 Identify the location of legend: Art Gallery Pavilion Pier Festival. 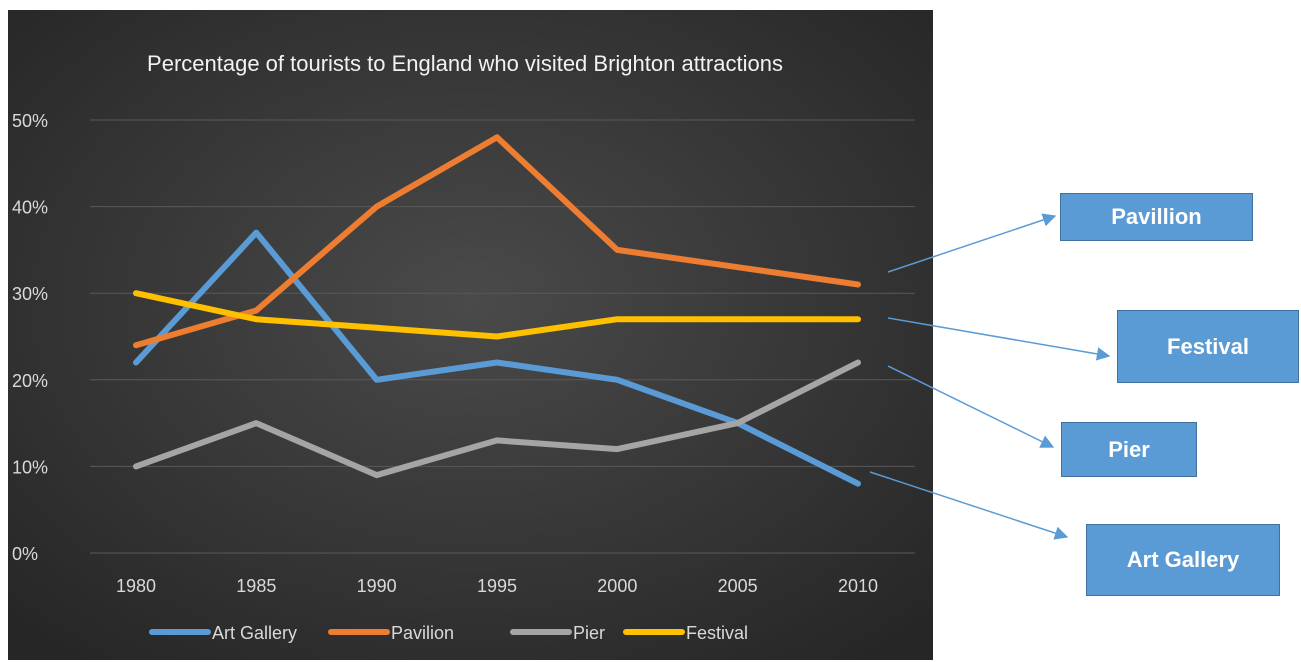
(448, 633).